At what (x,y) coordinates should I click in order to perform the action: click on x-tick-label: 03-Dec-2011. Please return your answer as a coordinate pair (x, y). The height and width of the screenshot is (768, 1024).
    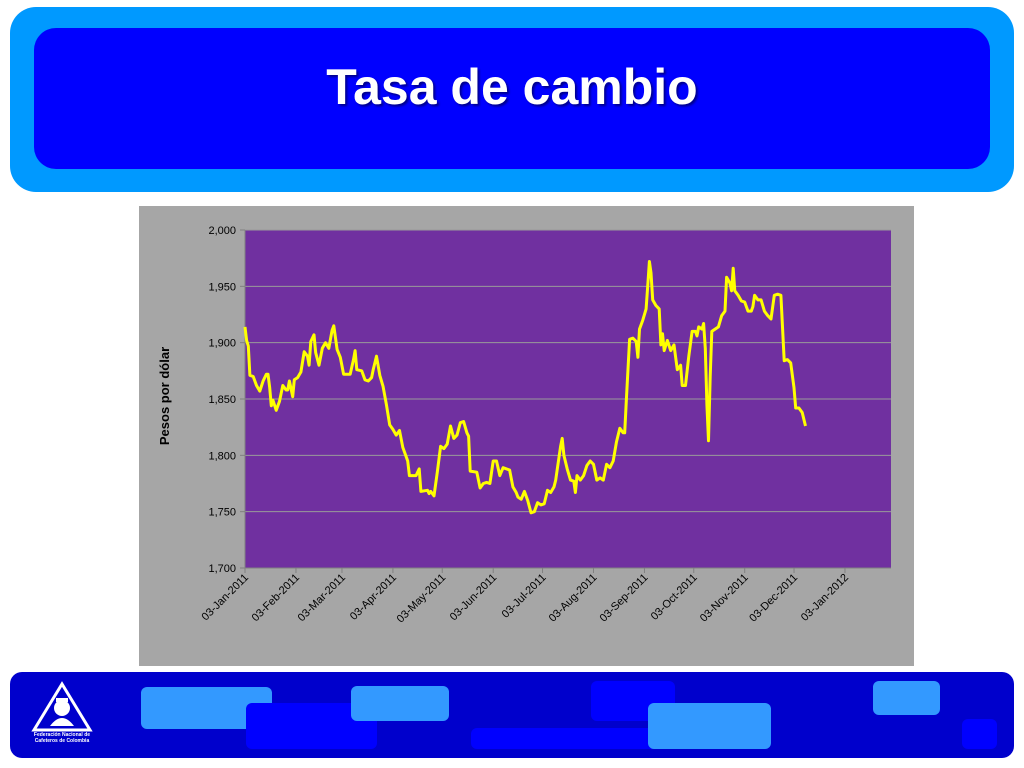
    Looking at the image, I should click on (773, 598).